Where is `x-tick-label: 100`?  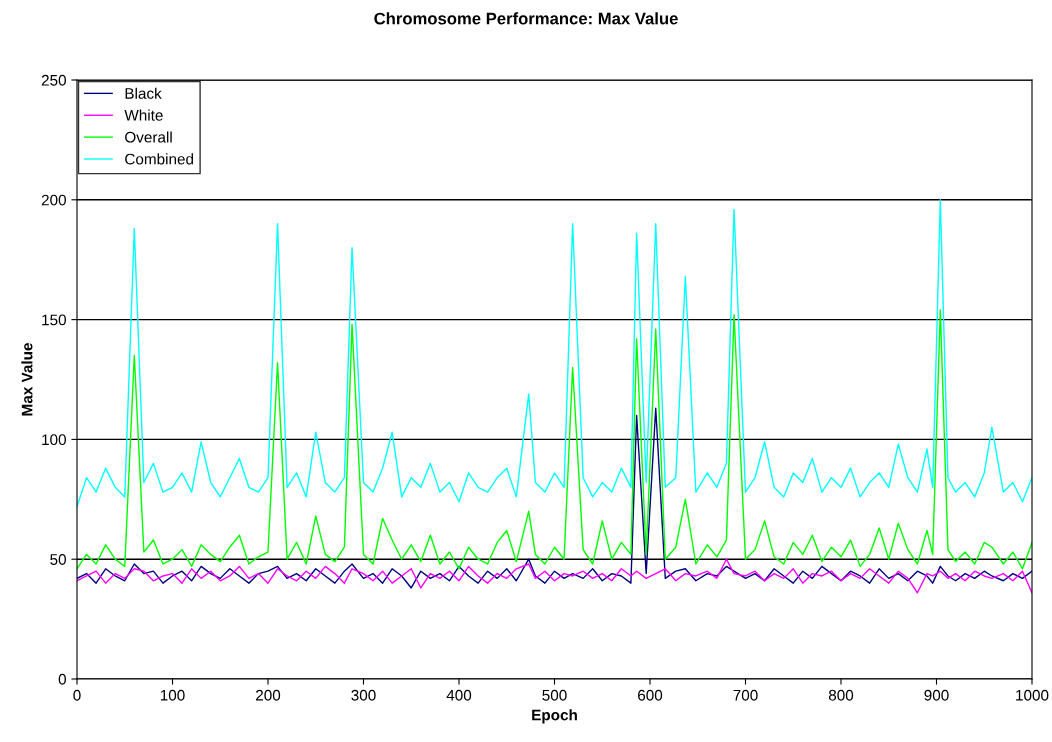
x-tick-label: 100 is located at coordinates (172, 695).